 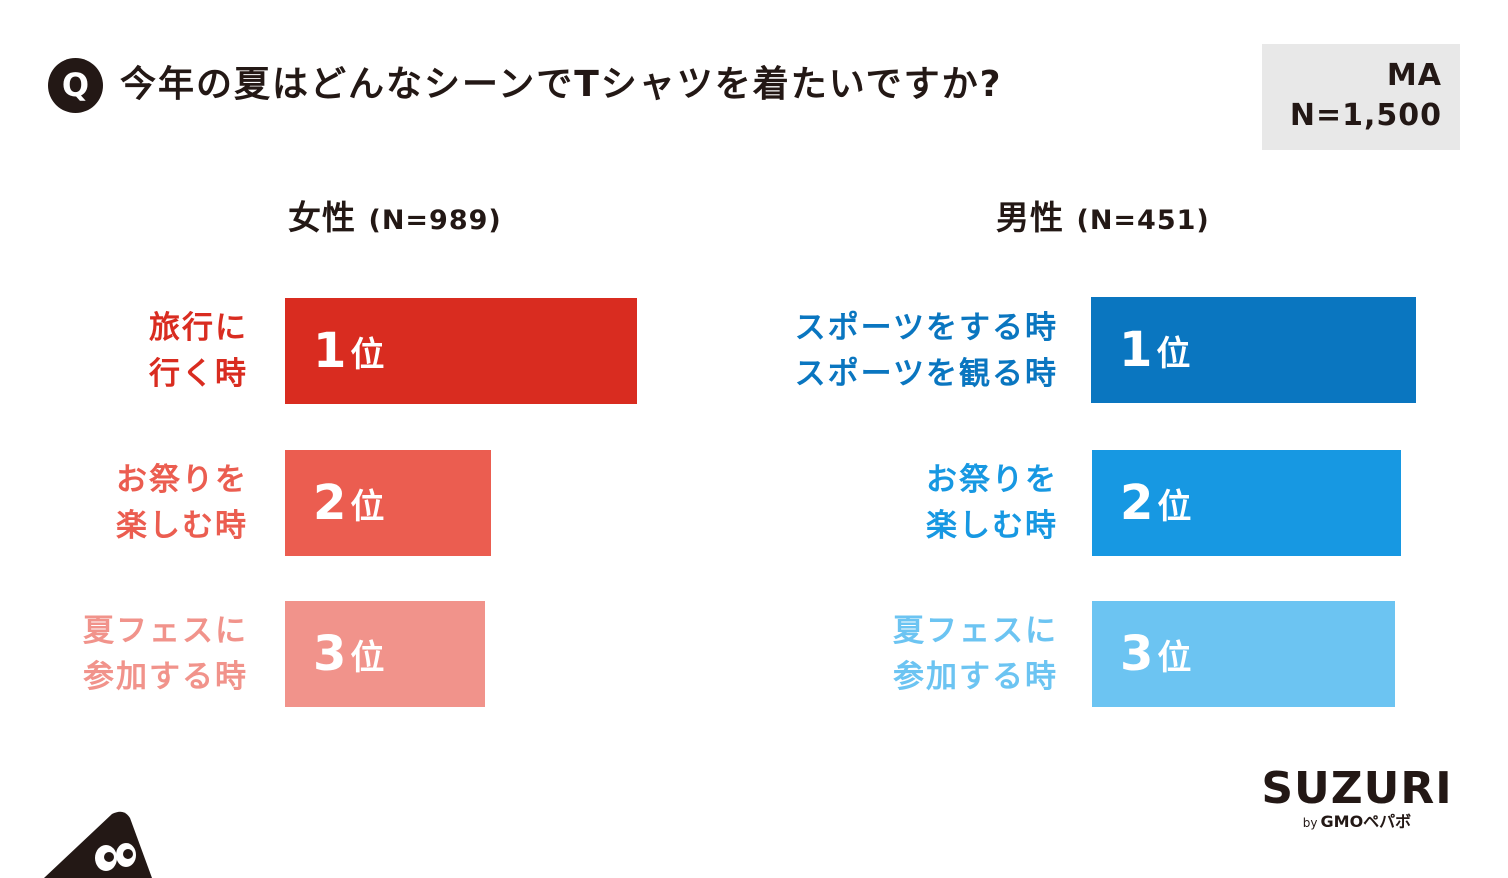 What do you see at coordinates (975, 654) in the screenshot?
I see `male-category-text-3: 夏フェスに 参加する時` at bounding box center [975, 654].